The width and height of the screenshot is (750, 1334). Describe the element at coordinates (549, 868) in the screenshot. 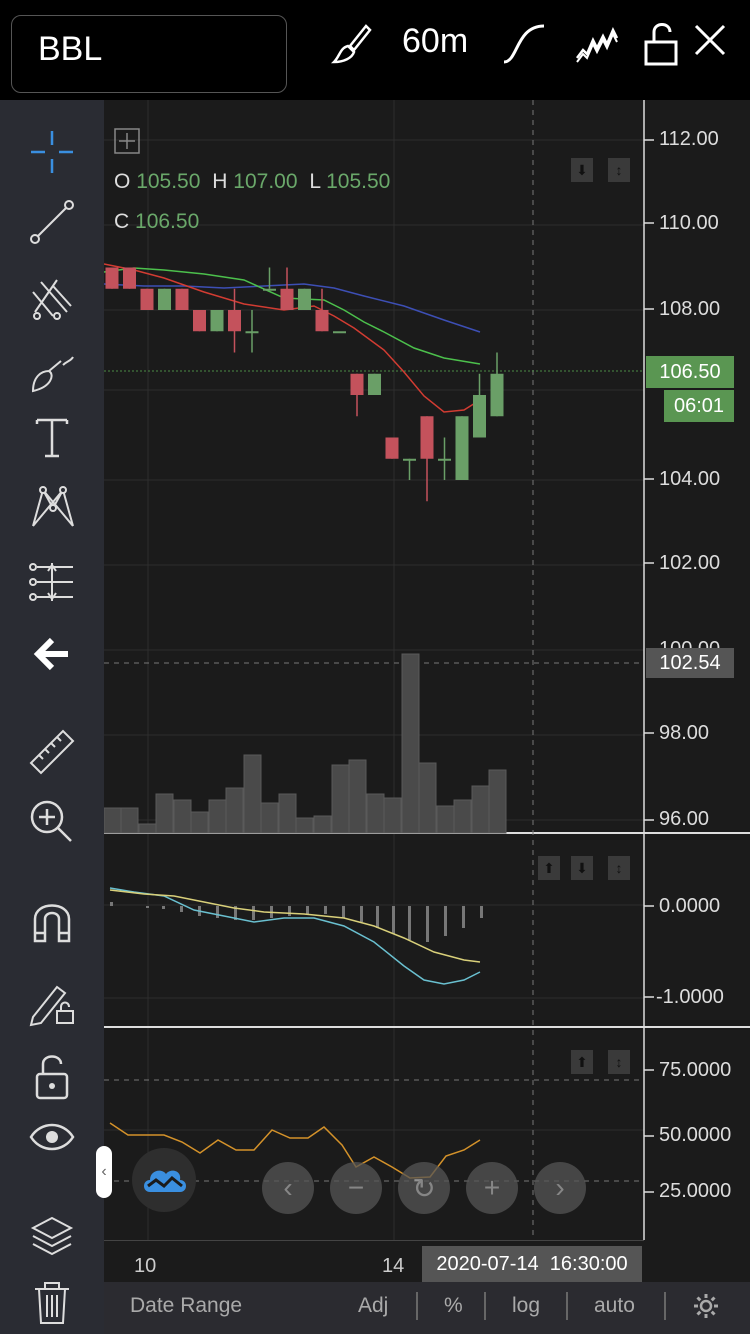

I see `macd-up-button: ⬆` at that location.